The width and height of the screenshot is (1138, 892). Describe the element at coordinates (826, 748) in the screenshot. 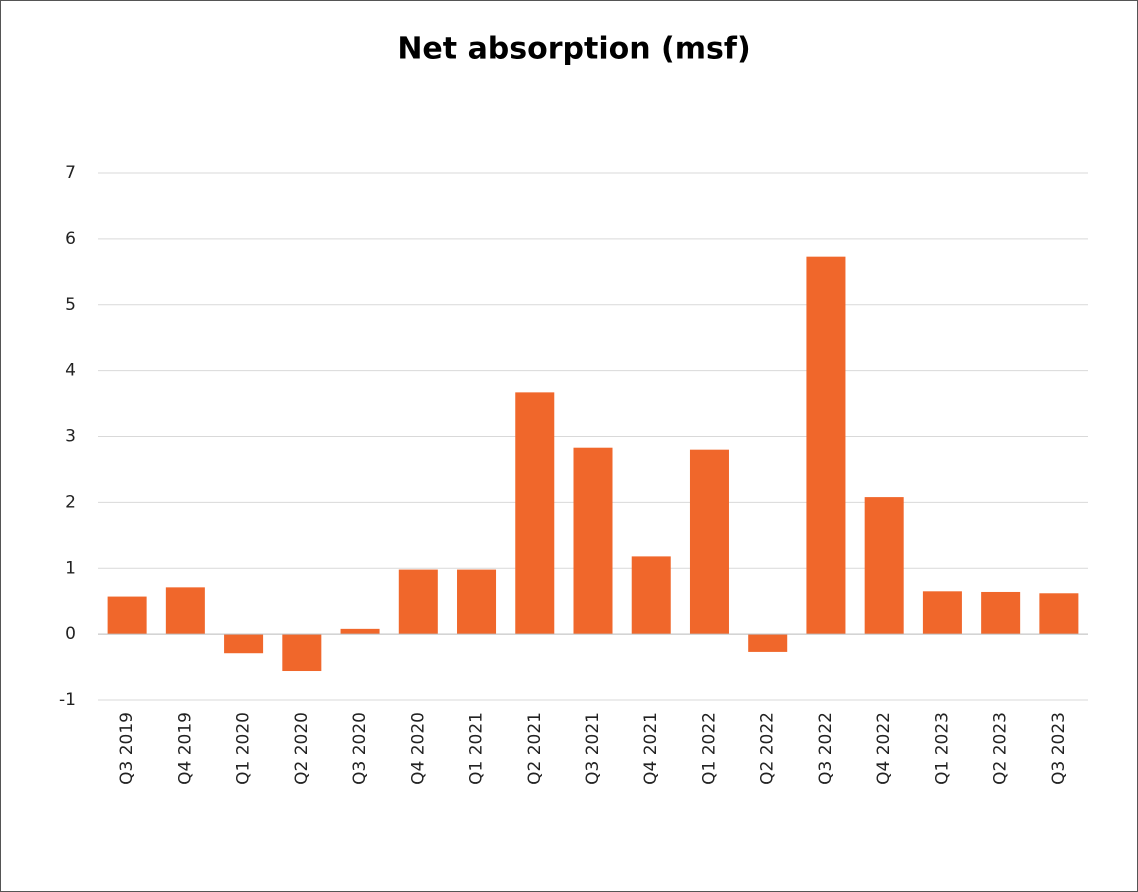

I see `x-tick-label: Q3 2022` at that location.